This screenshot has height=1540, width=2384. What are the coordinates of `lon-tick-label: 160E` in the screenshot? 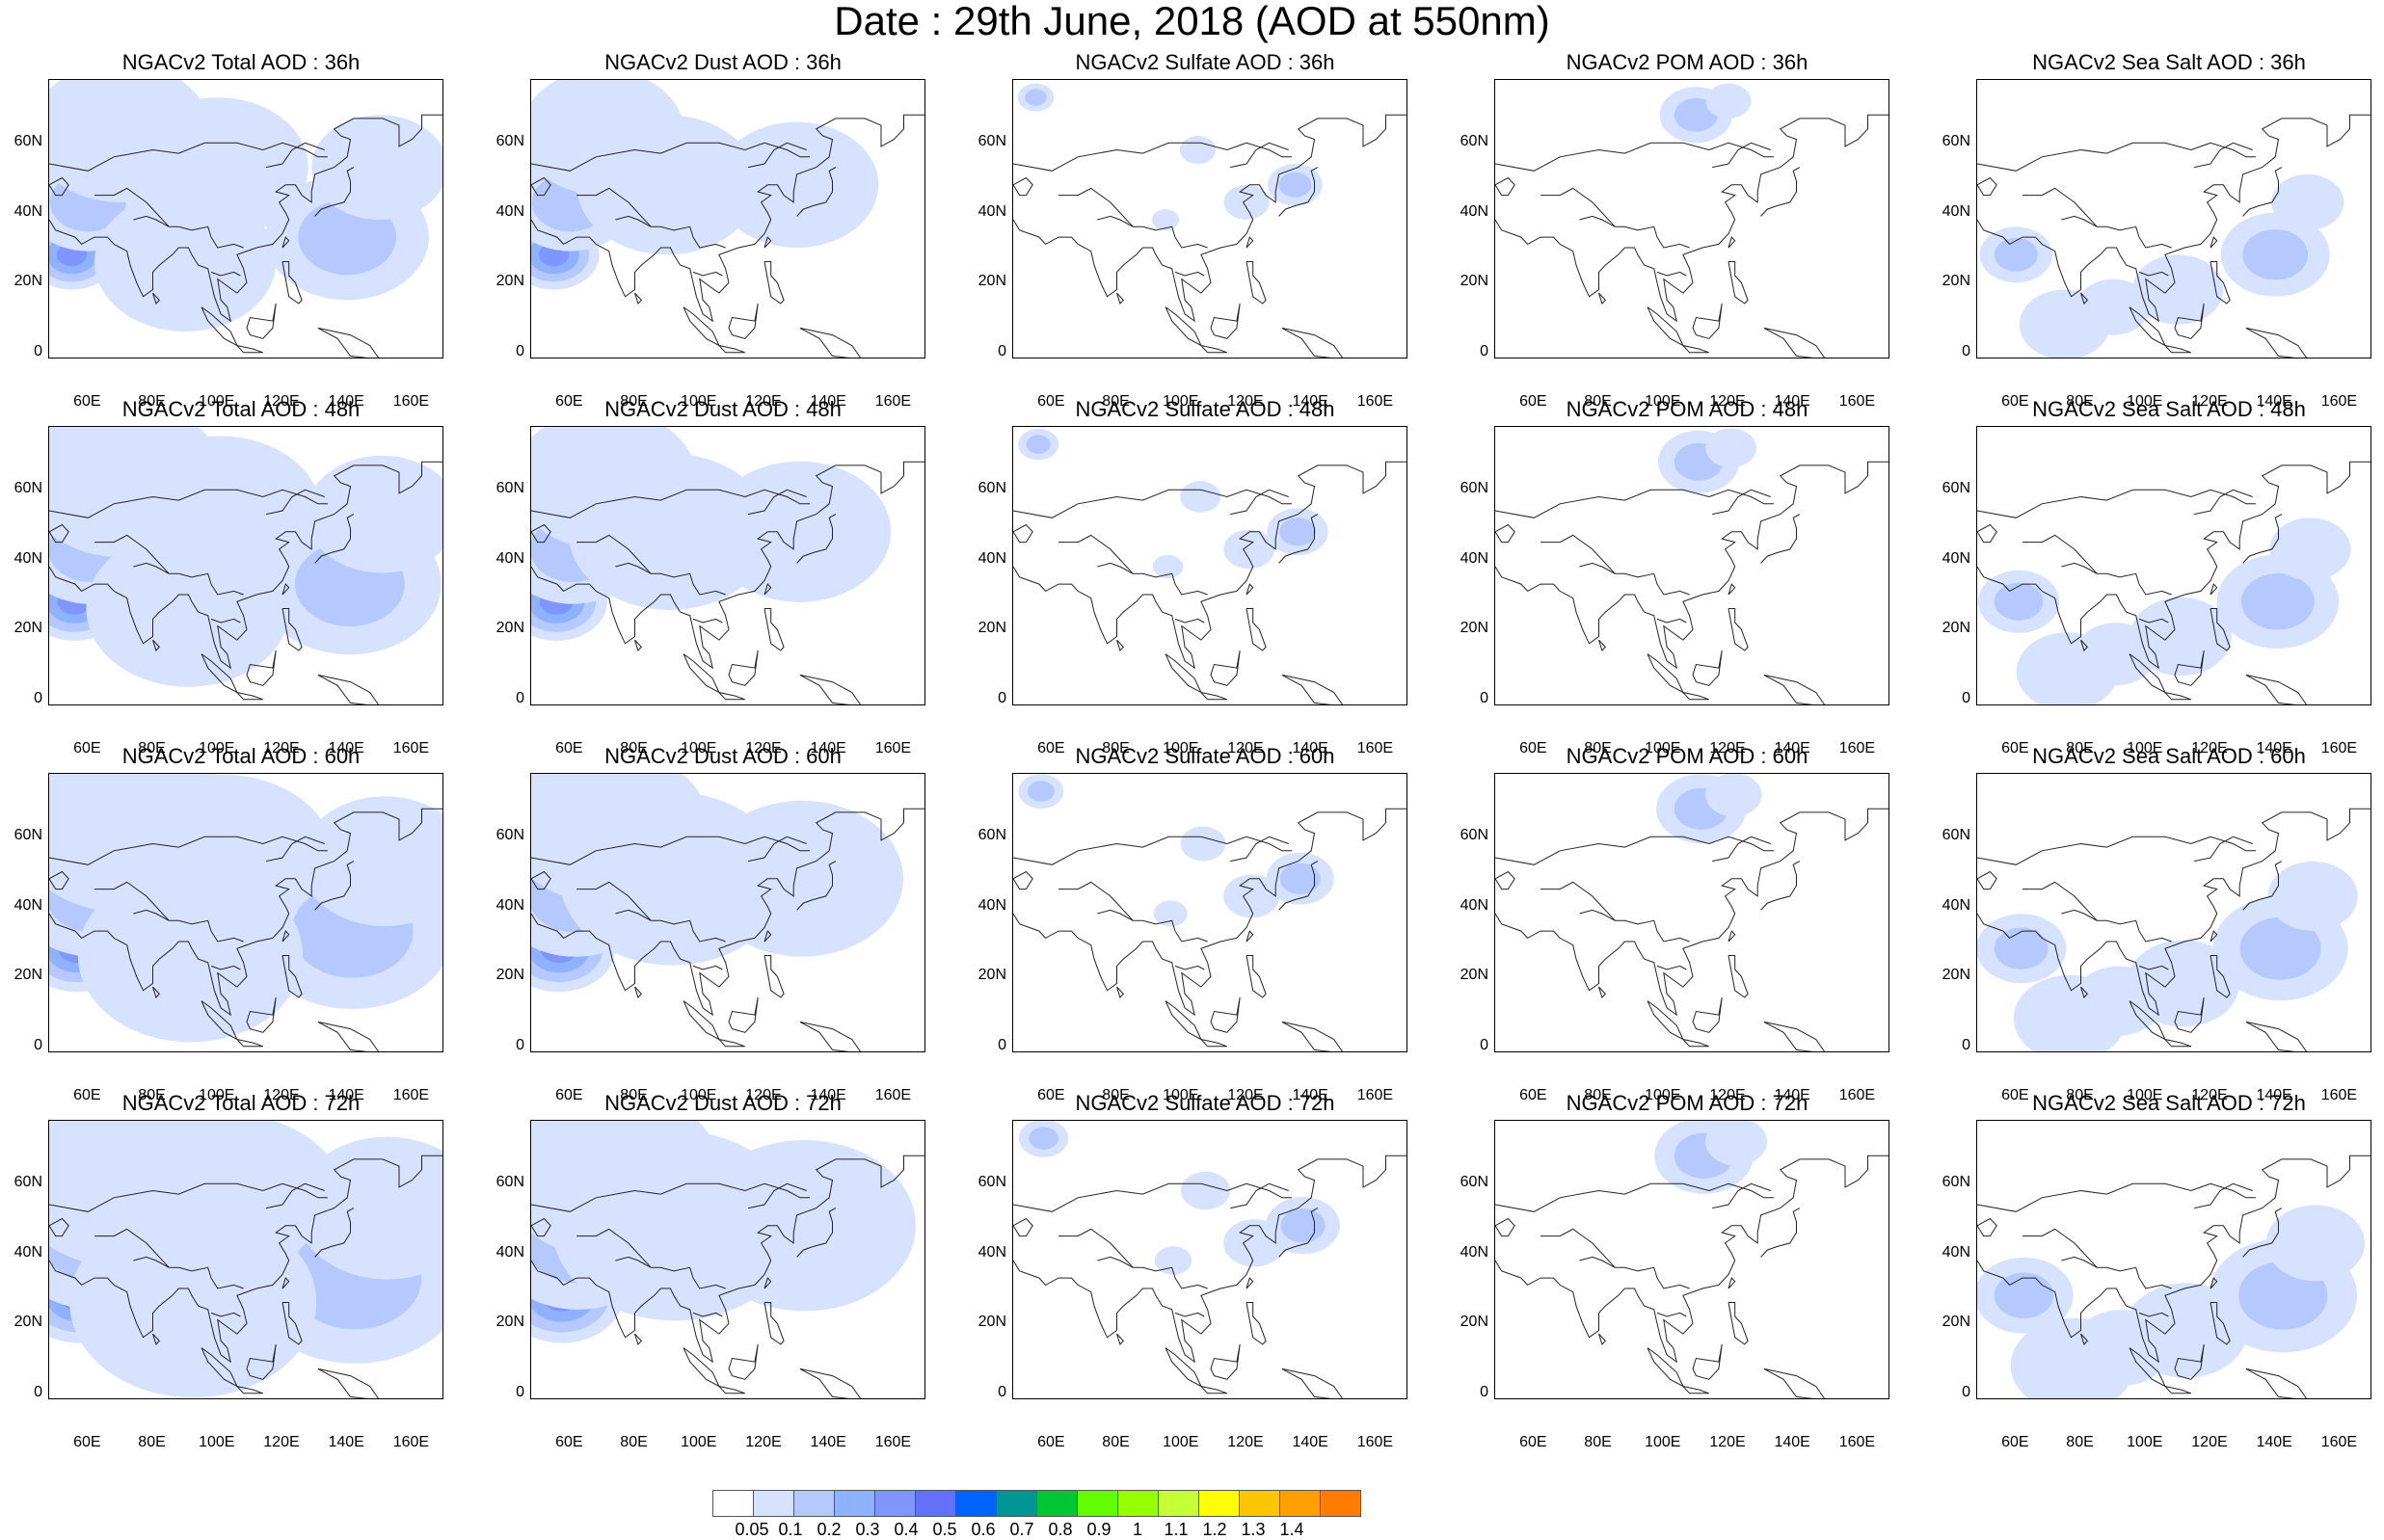 It's located at (411, 748).